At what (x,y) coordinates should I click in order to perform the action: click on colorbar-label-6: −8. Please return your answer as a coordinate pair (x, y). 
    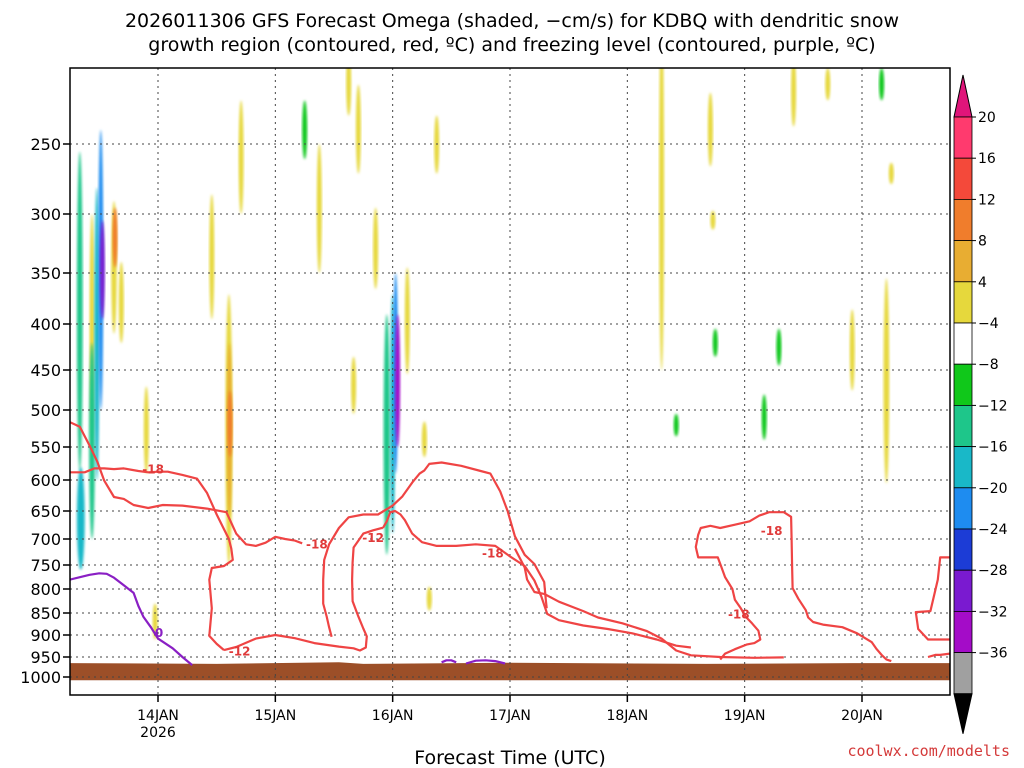
    Looking at the image, I should click on (988, 365).